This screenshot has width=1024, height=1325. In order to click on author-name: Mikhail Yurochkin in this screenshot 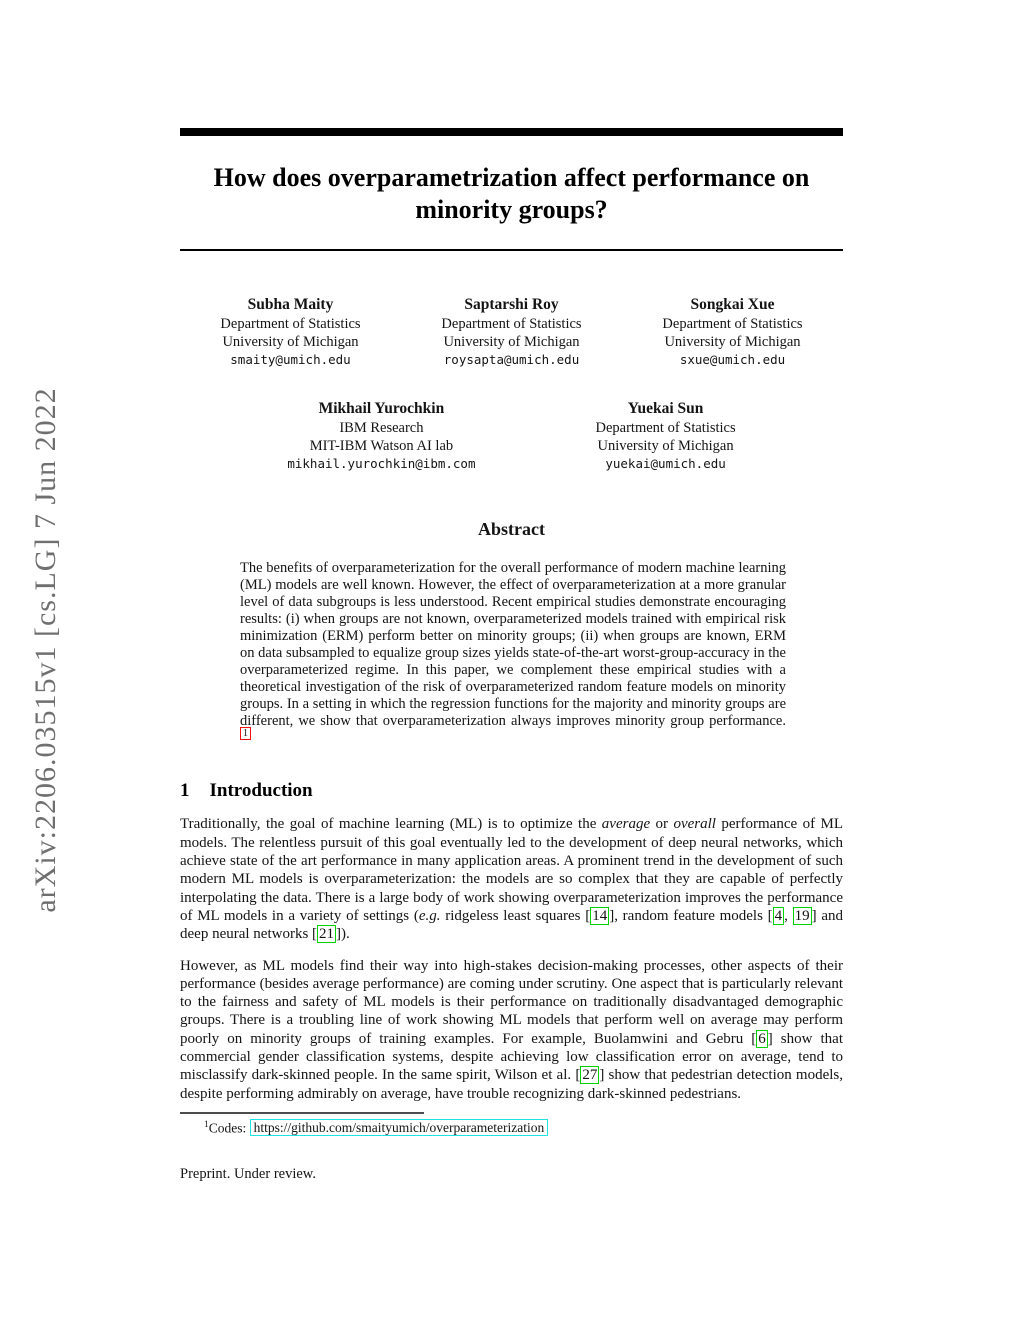, I will do `click(381, 409)`.